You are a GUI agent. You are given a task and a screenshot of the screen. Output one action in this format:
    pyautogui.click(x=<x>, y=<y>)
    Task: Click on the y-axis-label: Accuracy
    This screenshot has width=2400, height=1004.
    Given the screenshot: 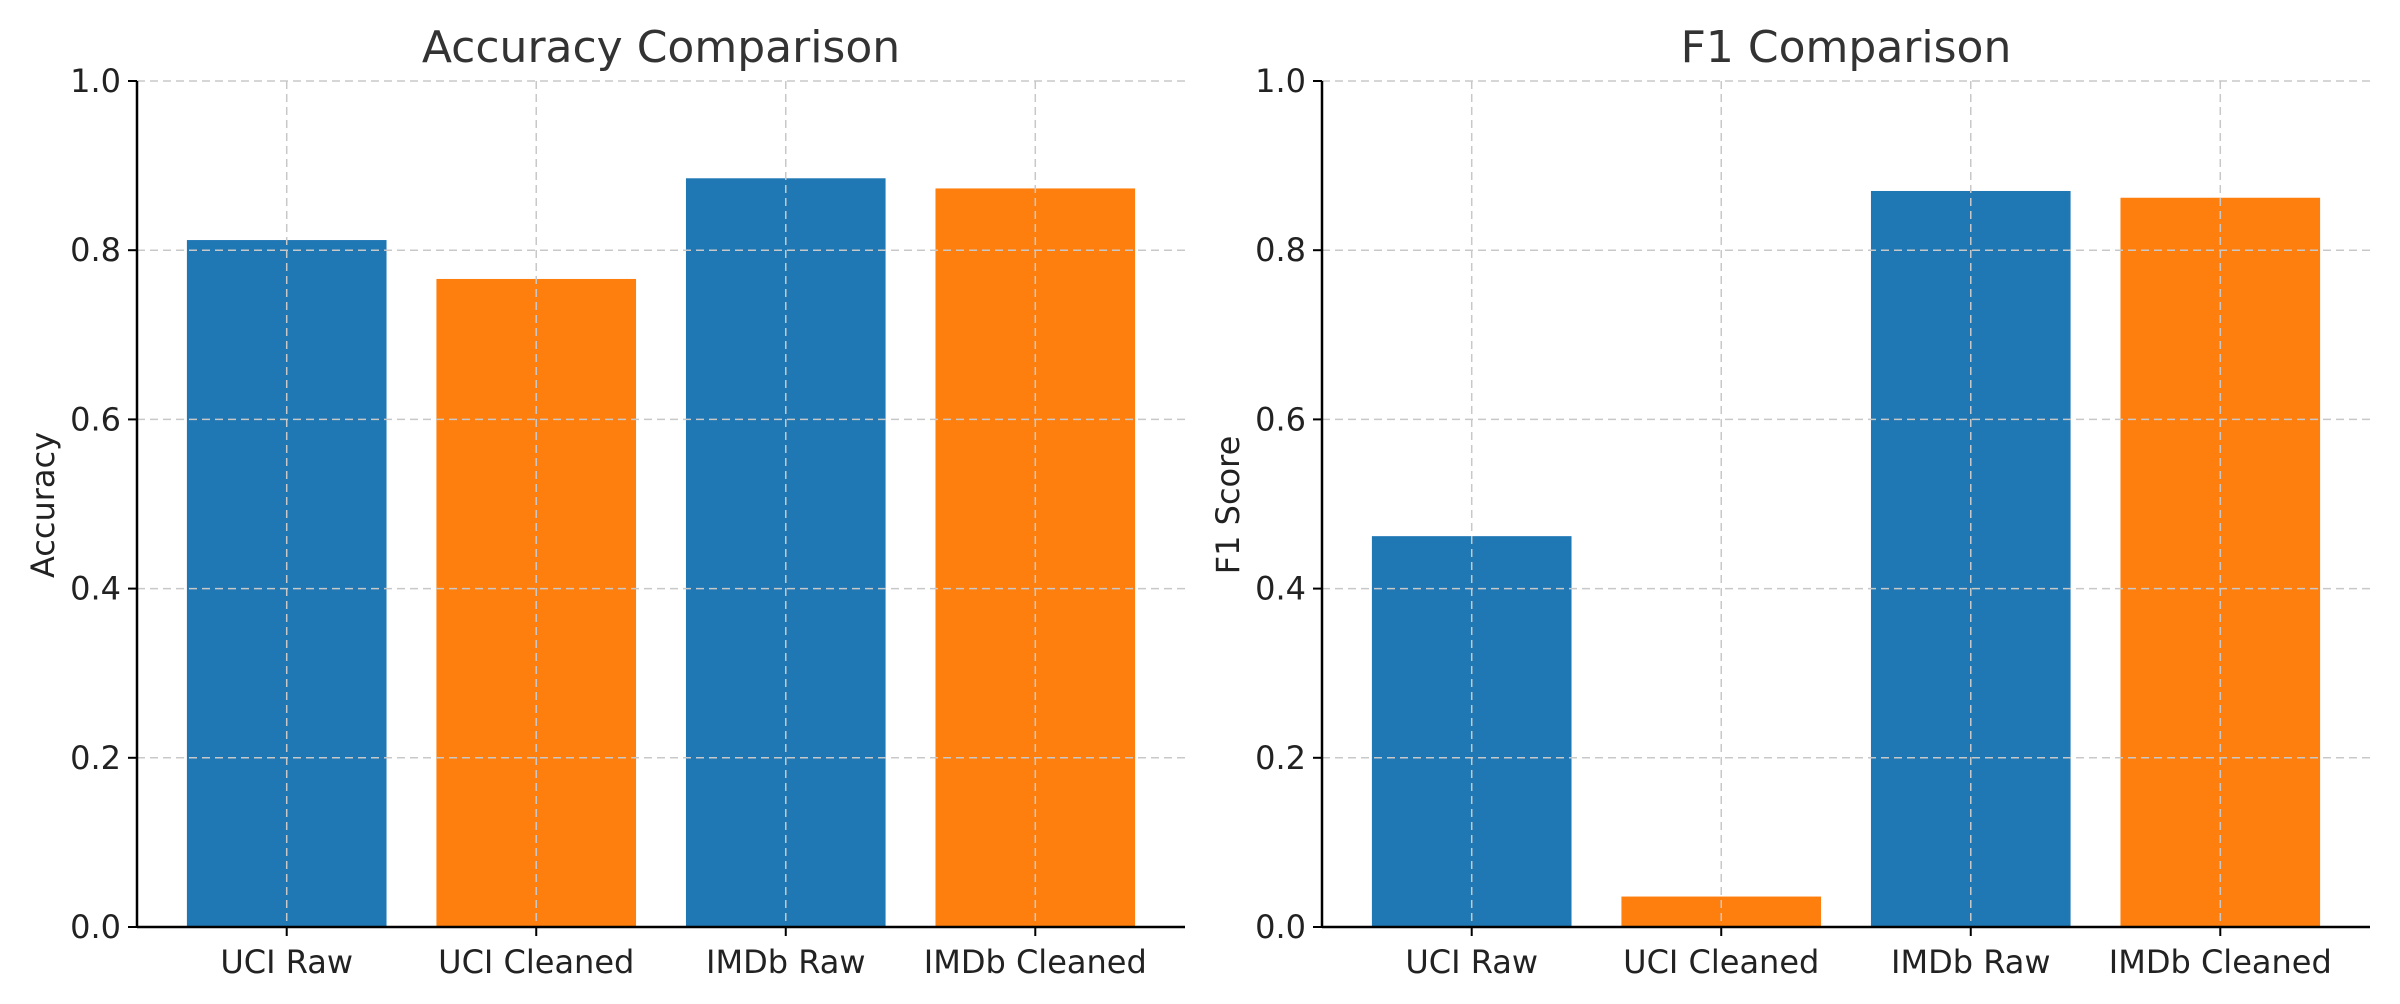 What is the action you would take?
    pyautogui.click(x=43, y=505)
    